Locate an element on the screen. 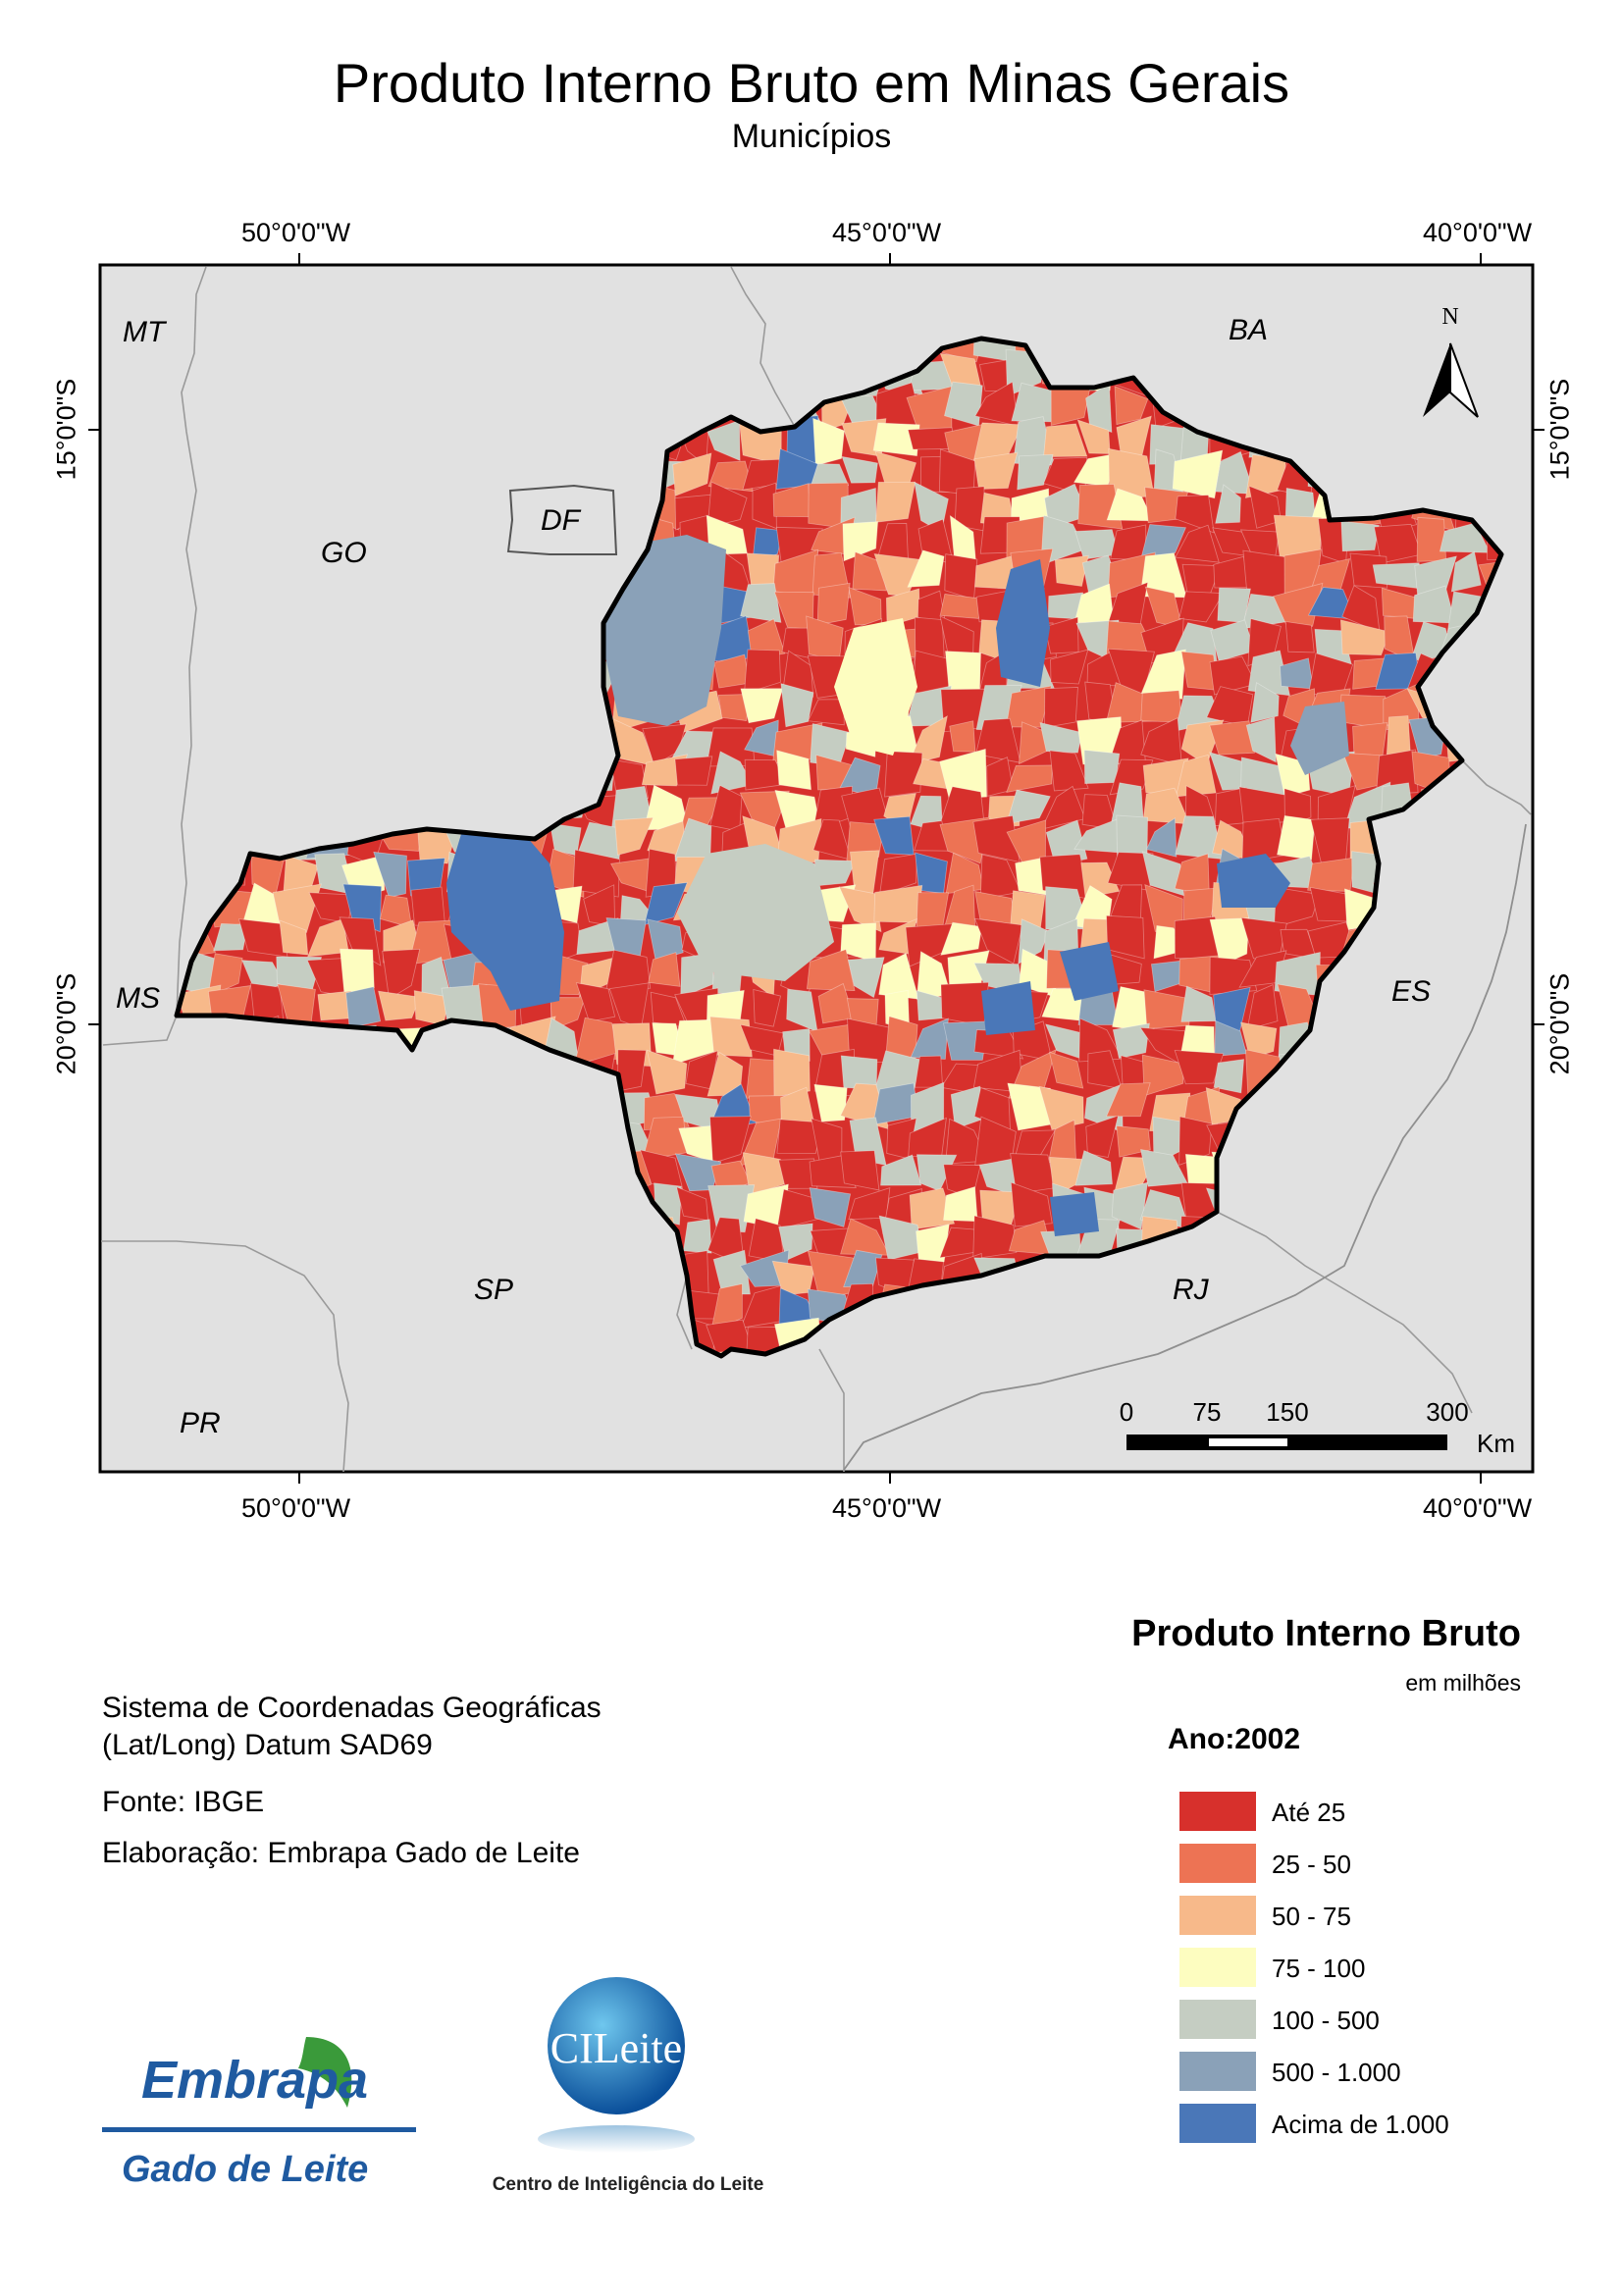  state-label-es: ES is located at coordinates (1411, 991).